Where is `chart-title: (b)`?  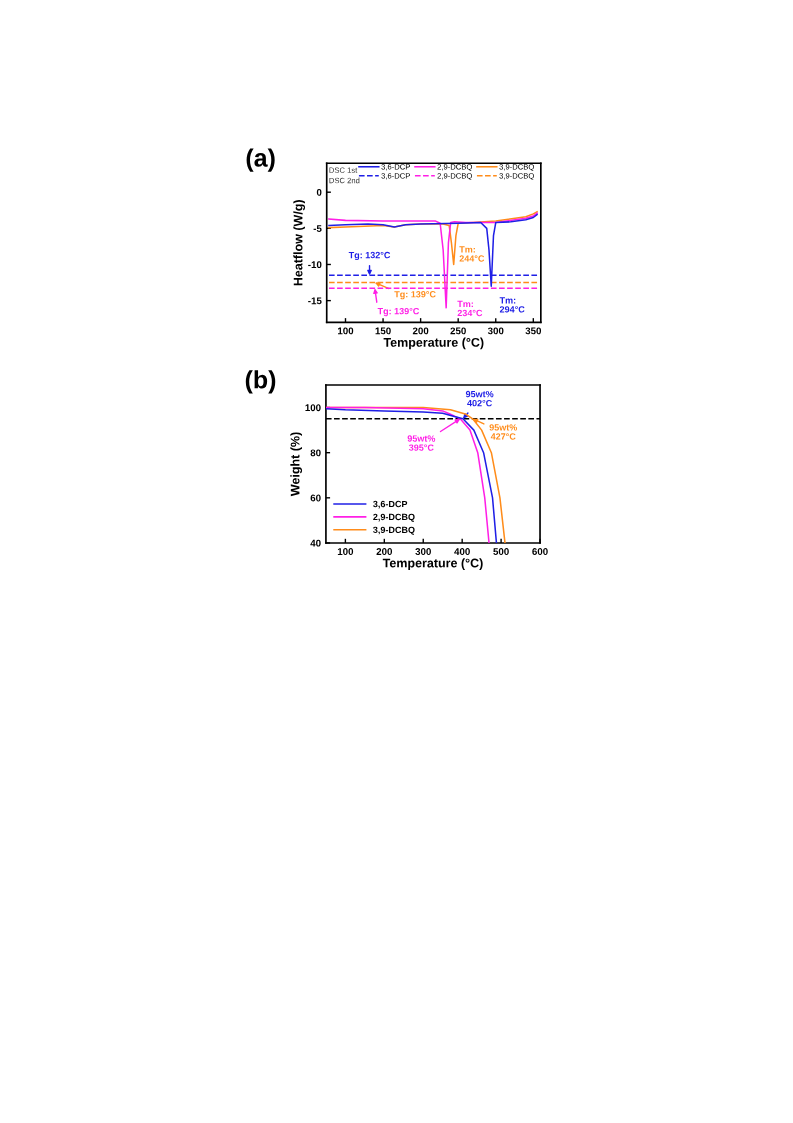
chart-title: (b) is located at coordinates (260, 382).